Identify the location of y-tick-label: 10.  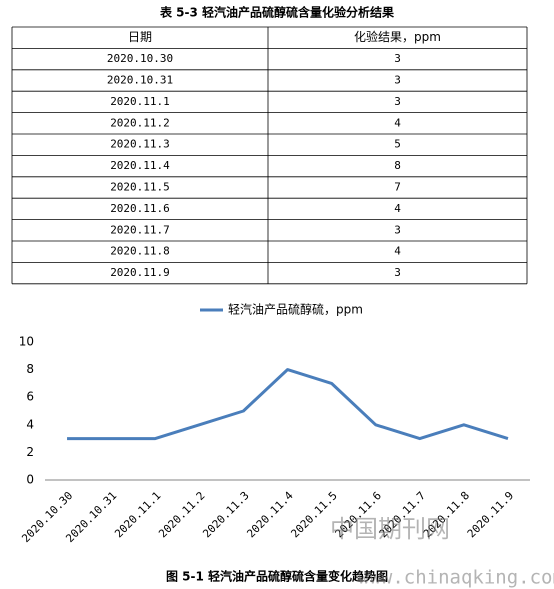
(26, 342).